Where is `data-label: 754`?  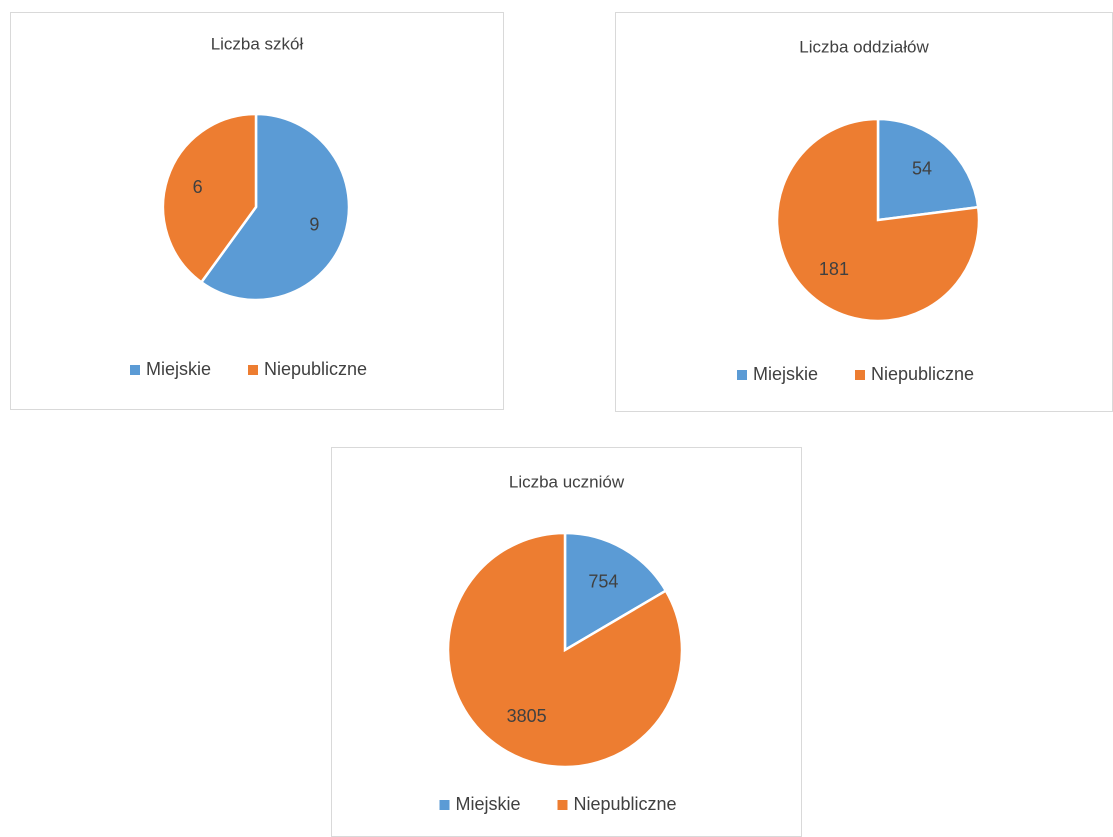 data-label: 754 is located at coordinates (603, 582).